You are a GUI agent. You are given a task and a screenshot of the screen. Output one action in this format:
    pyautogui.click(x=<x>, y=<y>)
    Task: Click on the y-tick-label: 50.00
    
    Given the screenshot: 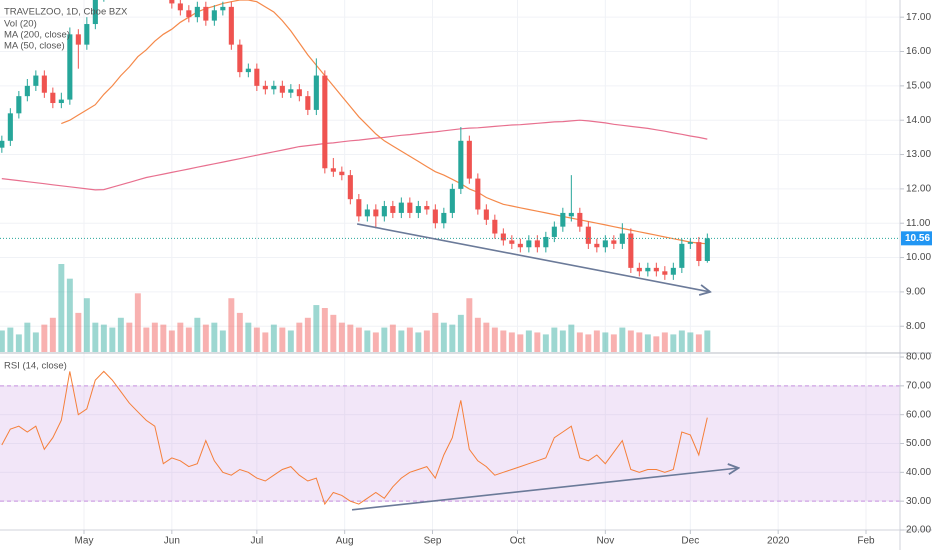 What is the action you would take?
    pyautogui.click(x=918, y=443)
    